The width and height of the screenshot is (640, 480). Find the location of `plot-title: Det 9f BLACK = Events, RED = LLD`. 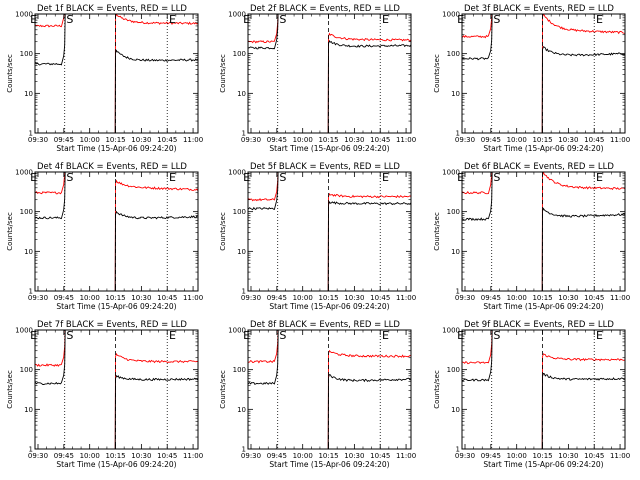

plot-title: Det 9f BLACK = Events, RED = LLD is located at coordinates (539, 325).